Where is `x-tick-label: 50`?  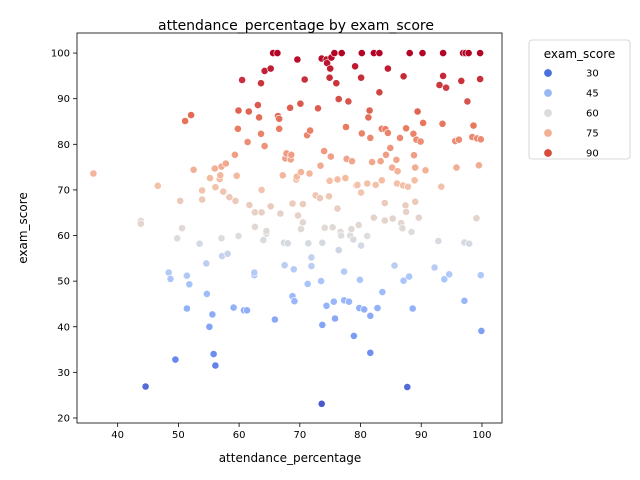
x-tick-label: 50 is located at coordinates (178, 435).